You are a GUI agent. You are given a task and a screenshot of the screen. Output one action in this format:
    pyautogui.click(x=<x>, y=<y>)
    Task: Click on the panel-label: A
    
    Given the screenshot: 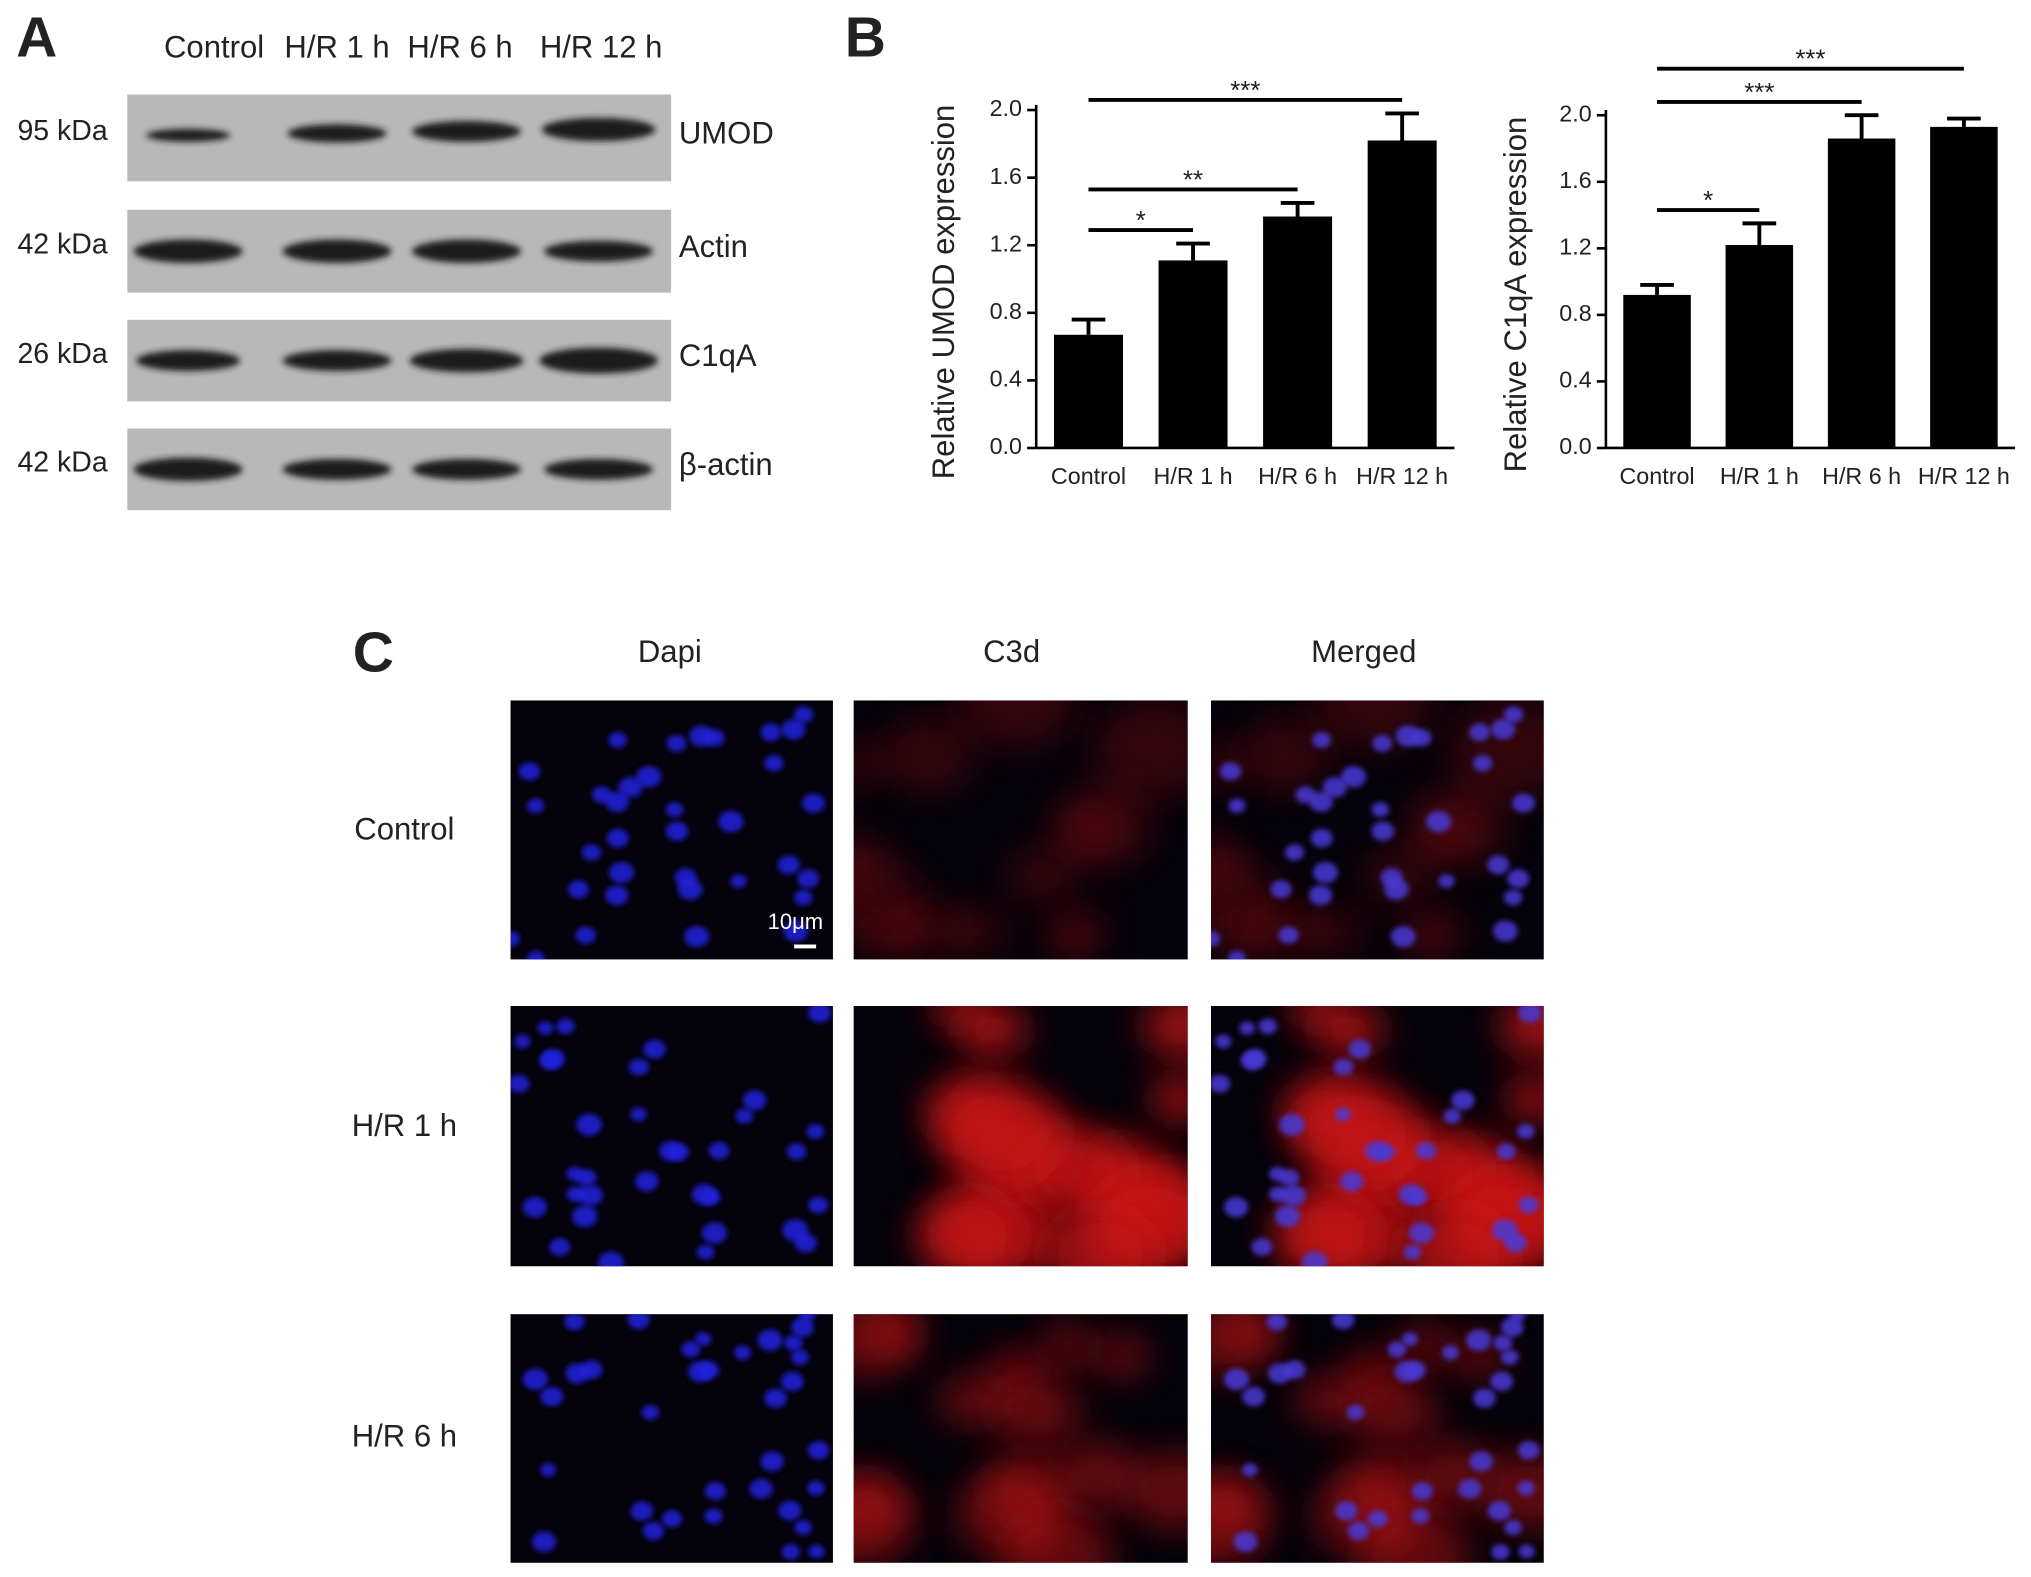 What is the action you would take?
    pyautogui.click(x=36, y=37)
    